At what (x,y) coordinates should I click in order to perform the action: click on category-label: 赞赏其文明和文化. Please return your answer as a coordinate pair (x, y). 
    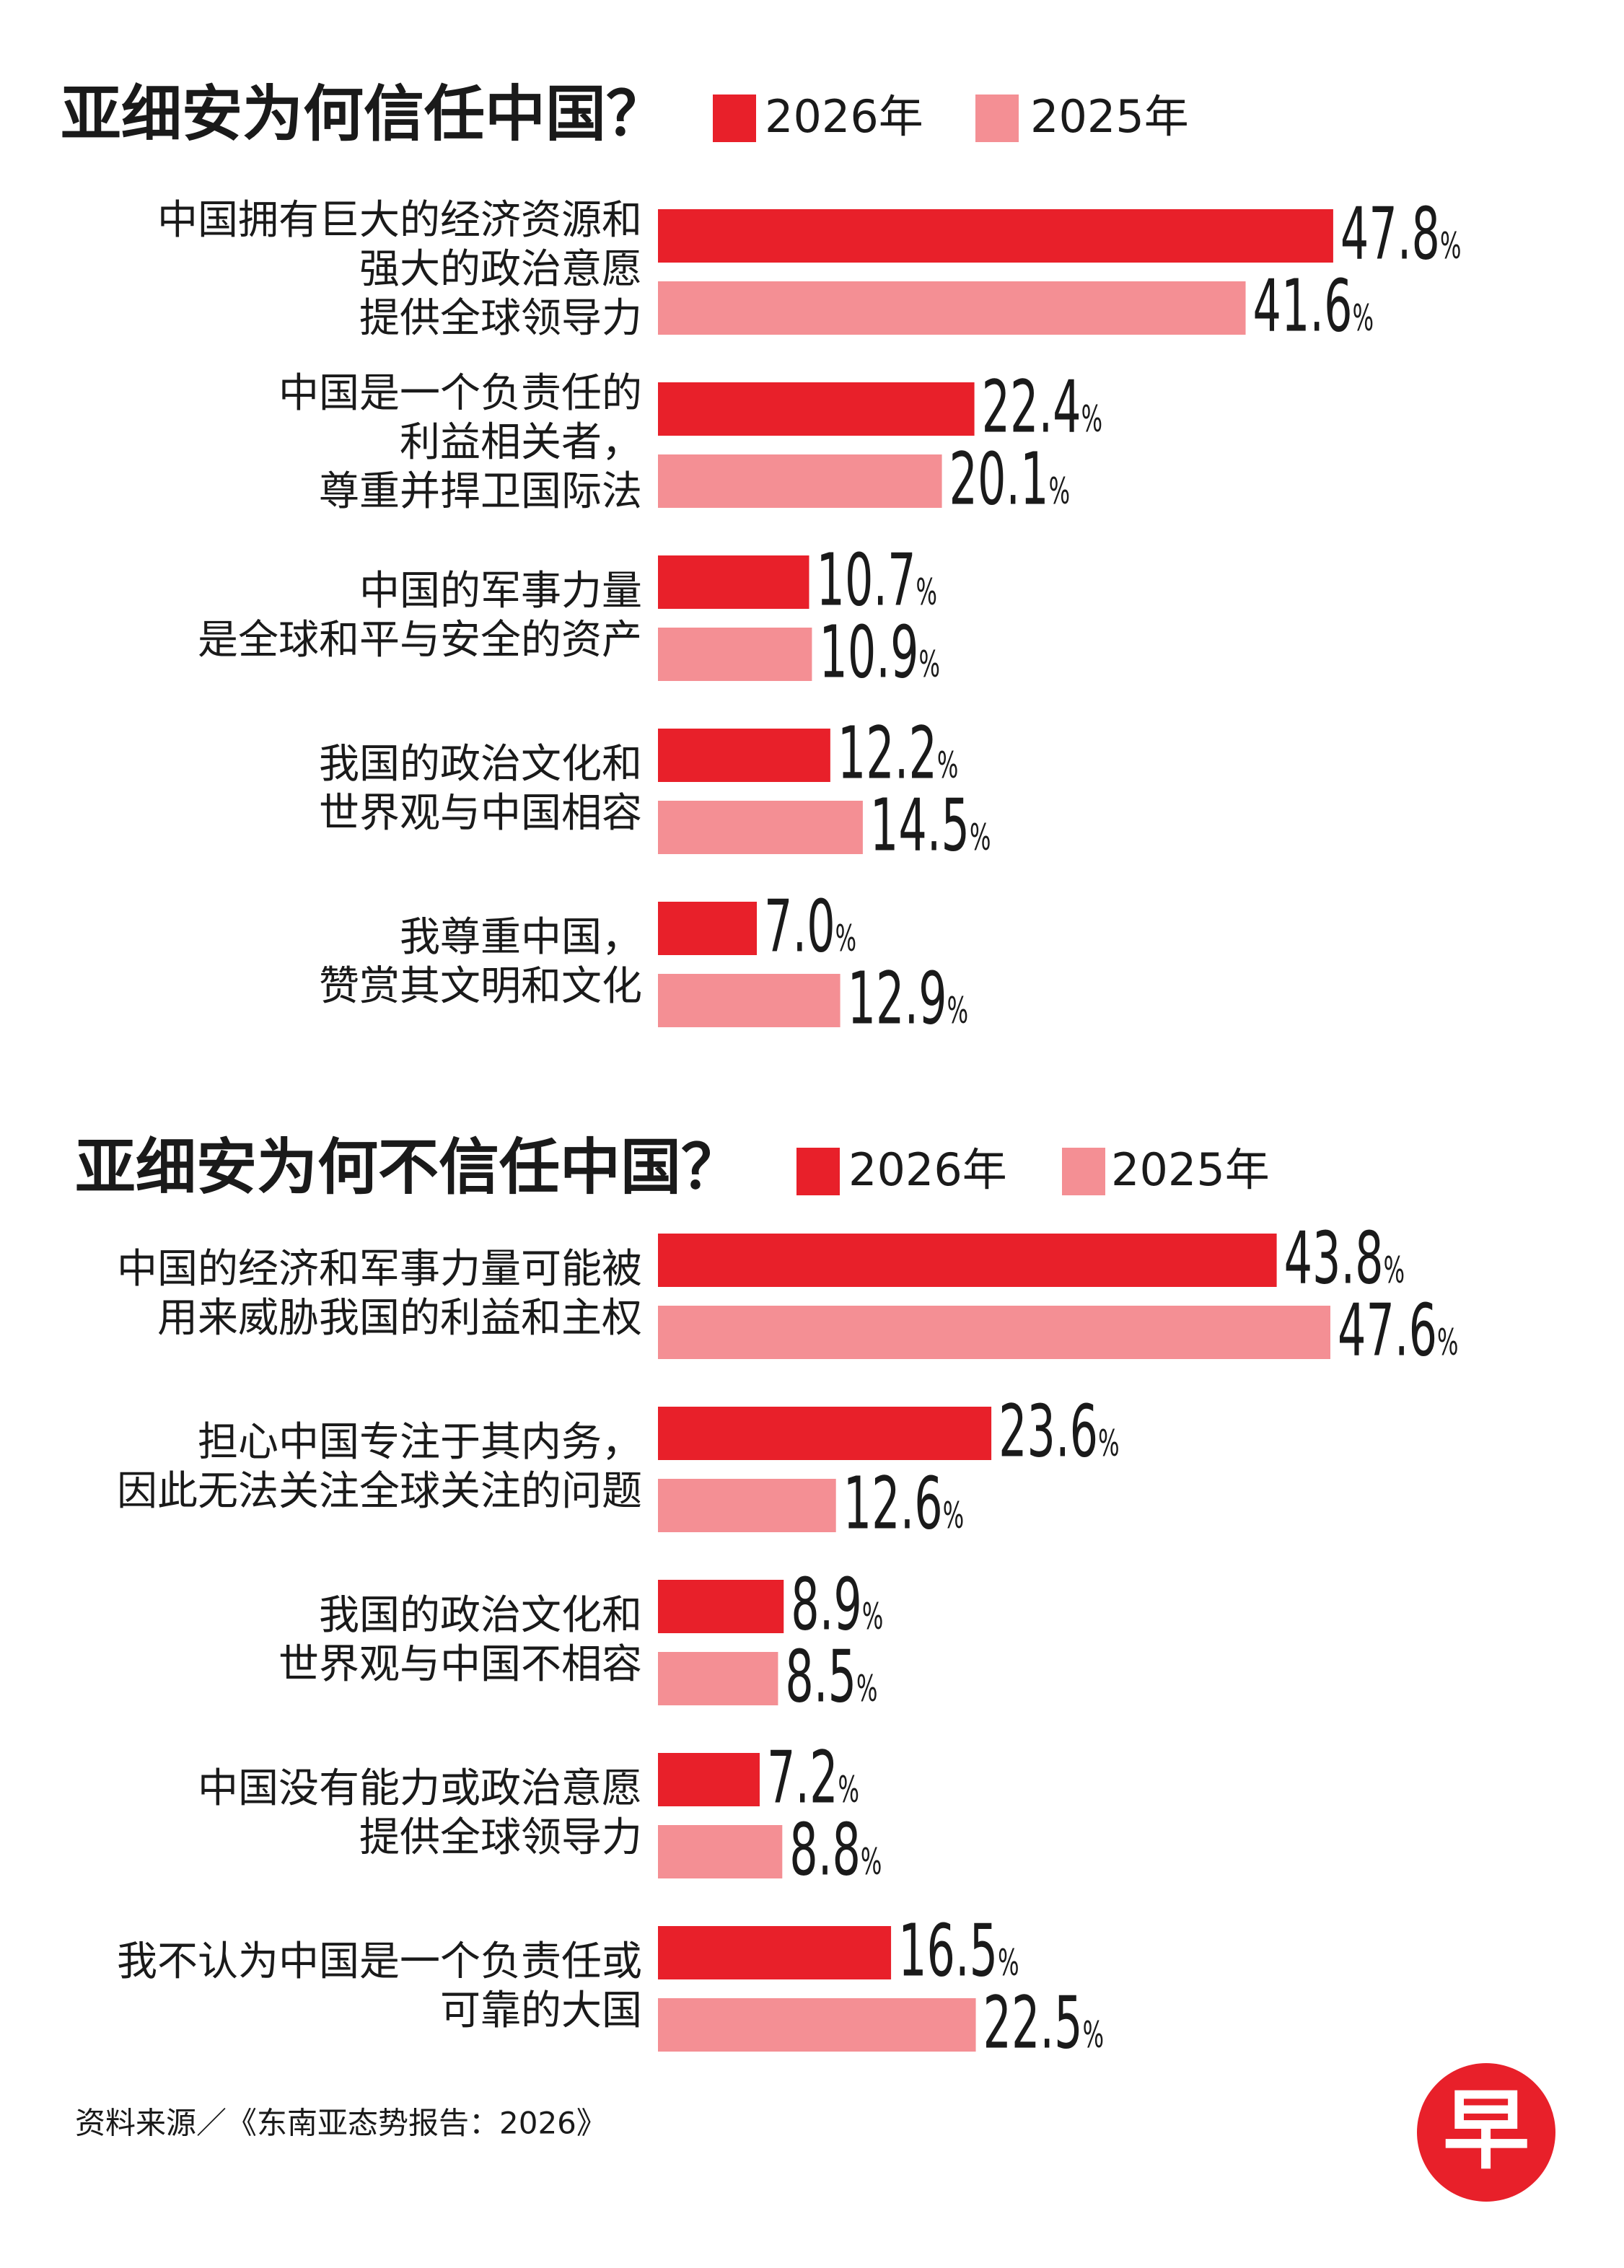
    Looking at the image, I should click on (480, 987).